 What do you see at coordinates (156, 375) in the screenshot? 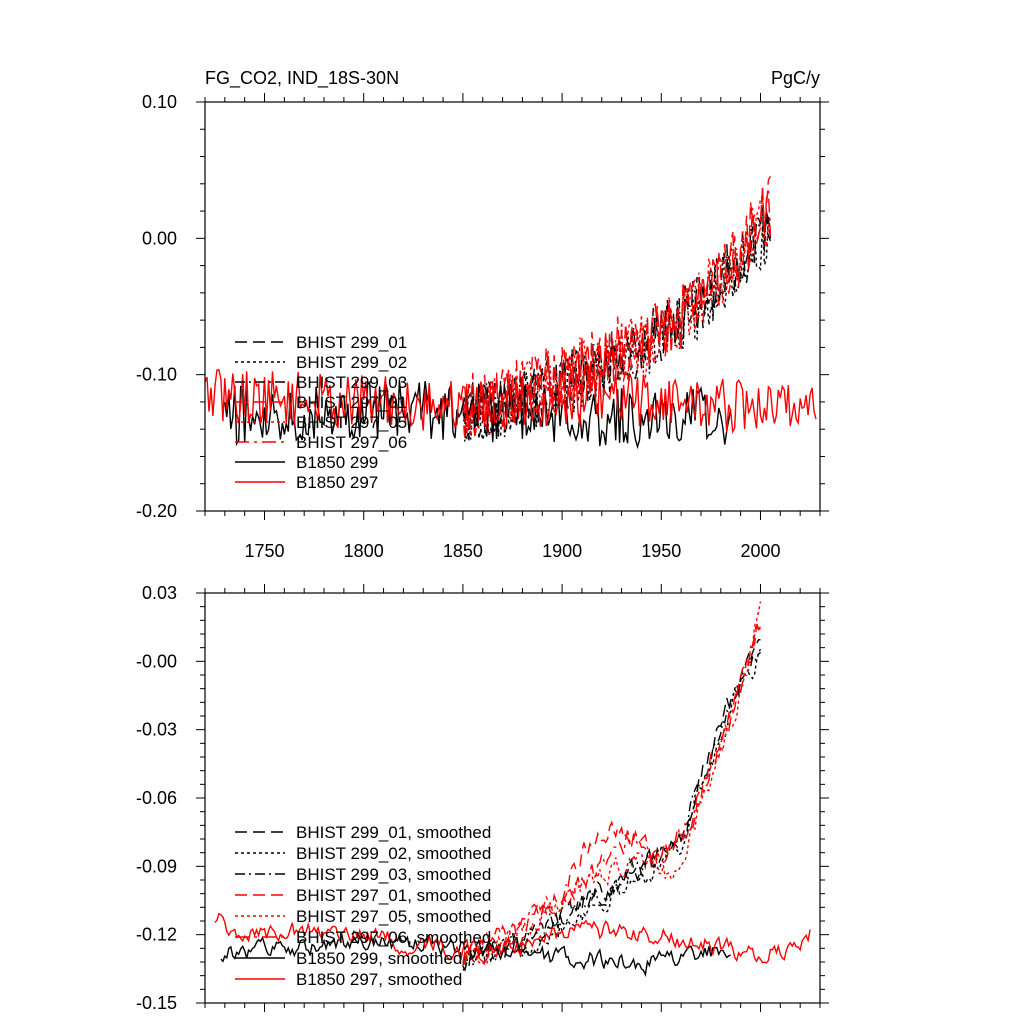
I see `y-tick-label: -0.10` at bounding box center [156, 375].